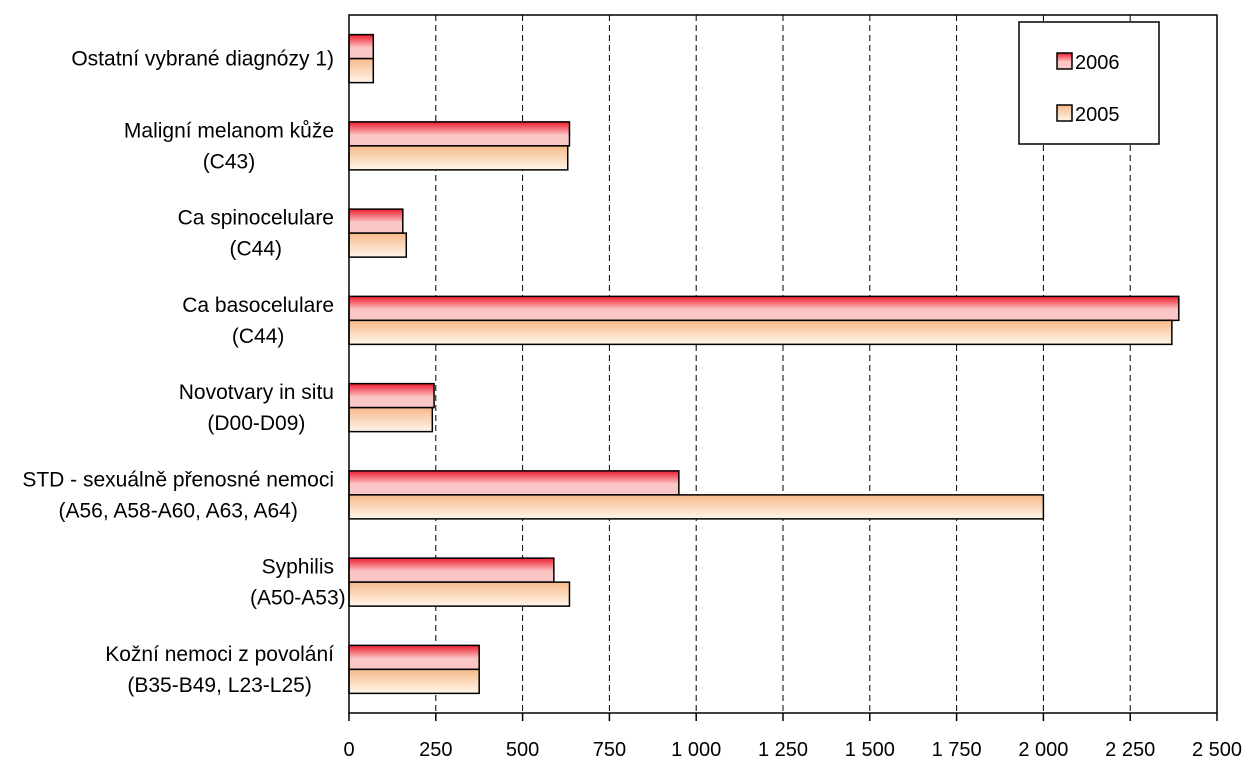  Describe the element at coordinates (229, 130) in the screenshot. I see `category-label-title: Maligní melanom kůže` at that location.